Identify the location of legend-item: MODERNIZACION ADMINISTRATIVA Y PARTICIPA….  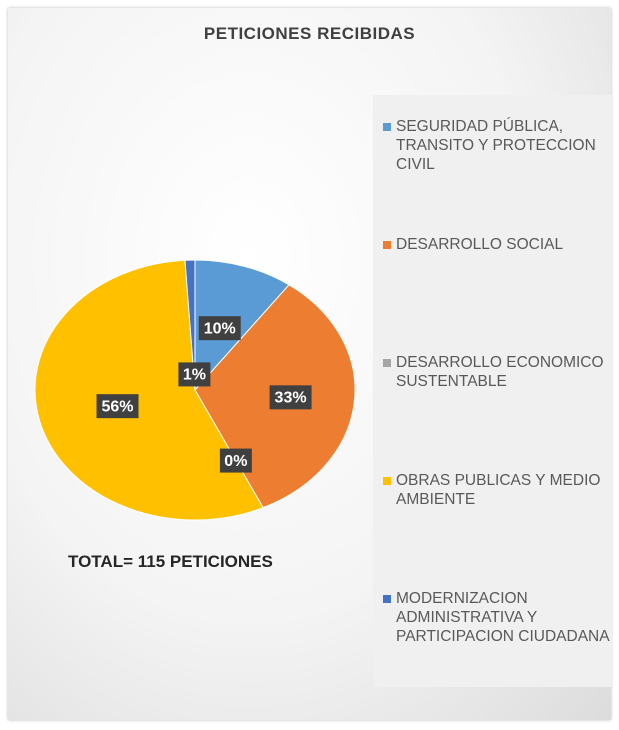
(501, 617).